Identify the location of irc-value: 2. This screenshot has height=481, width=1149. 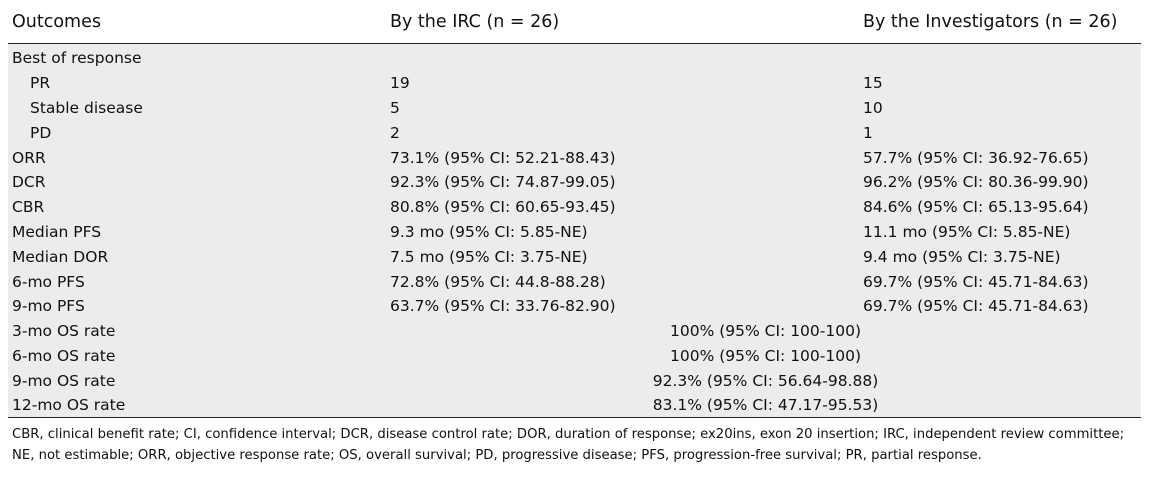
(622, 133).